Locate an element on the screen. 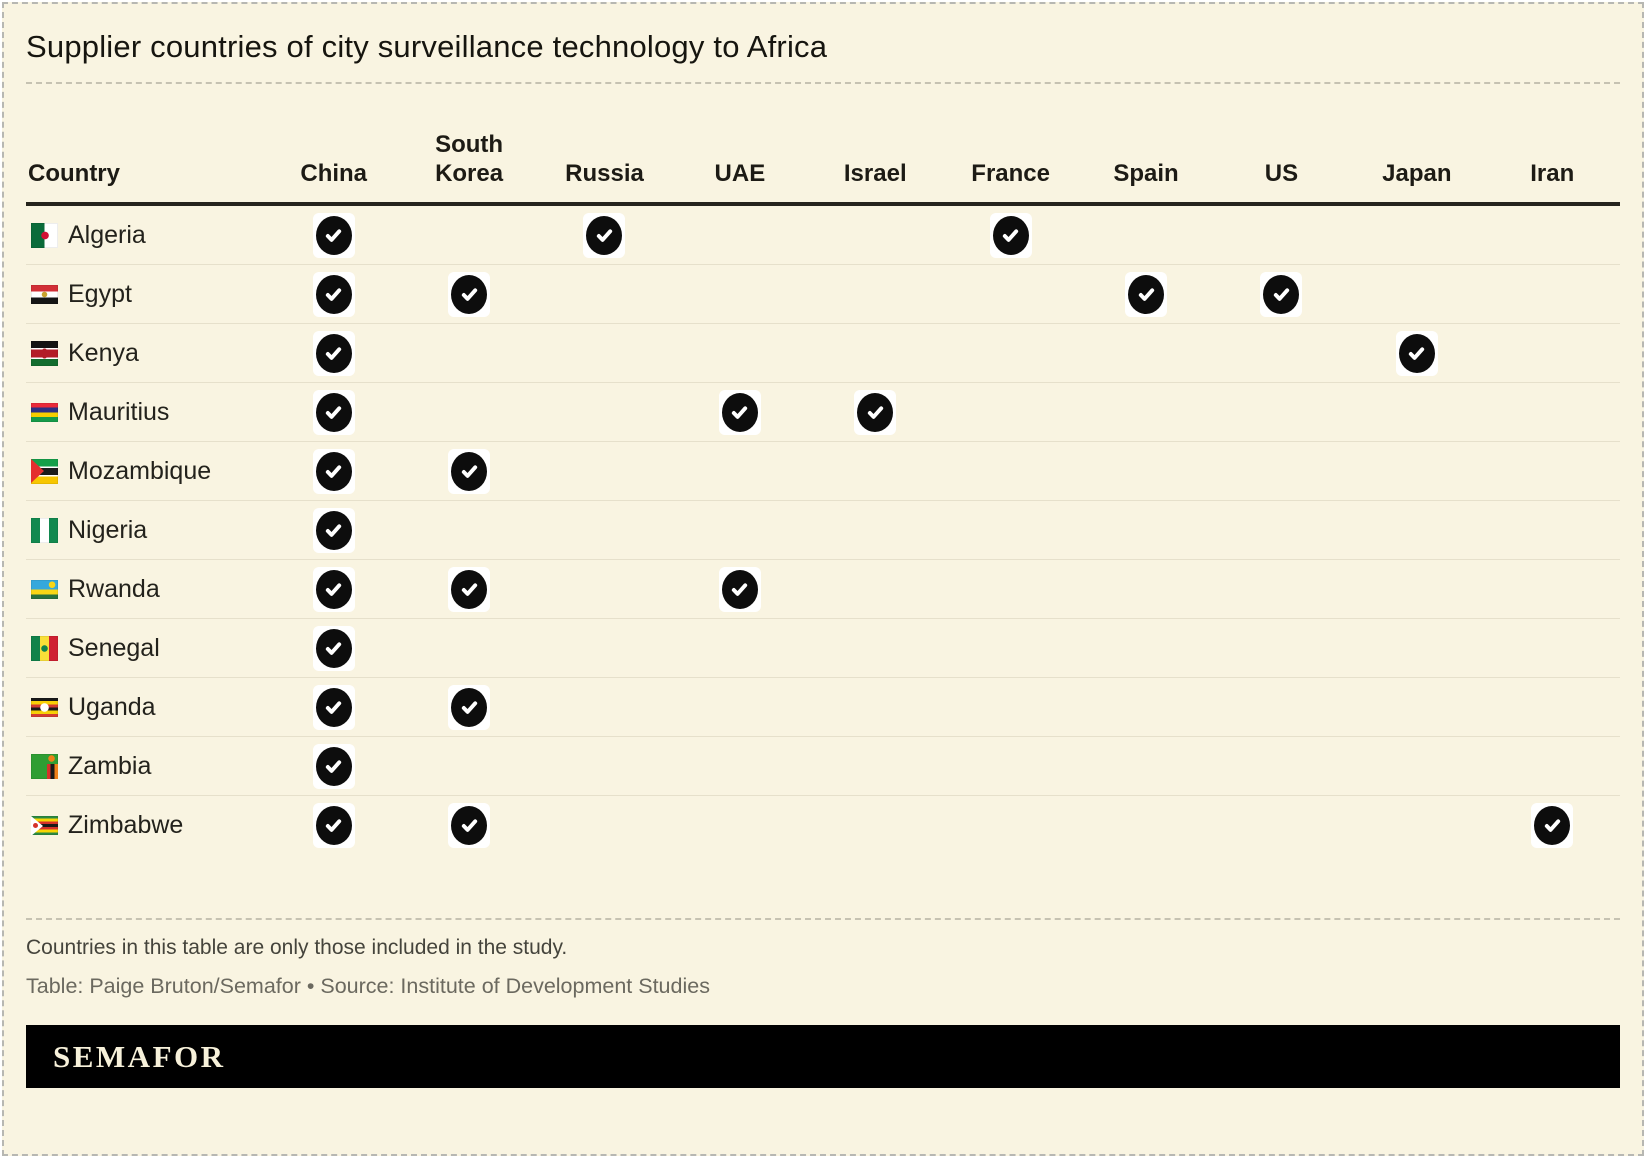  flag-zambia-icon is located at coordinates (44, 766).